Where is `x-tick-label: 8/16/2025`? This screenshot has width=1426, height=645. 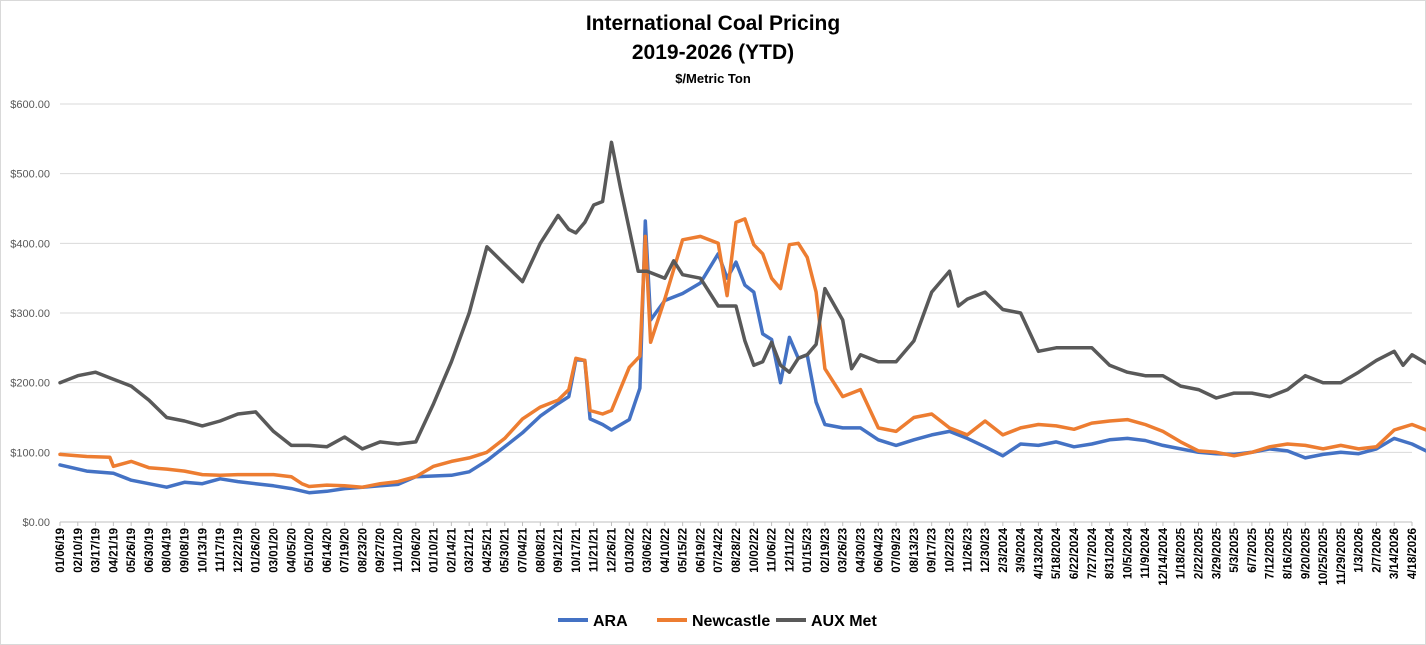
x-tick-label: 8/16/2025 is located at coordinates (1288, 553).